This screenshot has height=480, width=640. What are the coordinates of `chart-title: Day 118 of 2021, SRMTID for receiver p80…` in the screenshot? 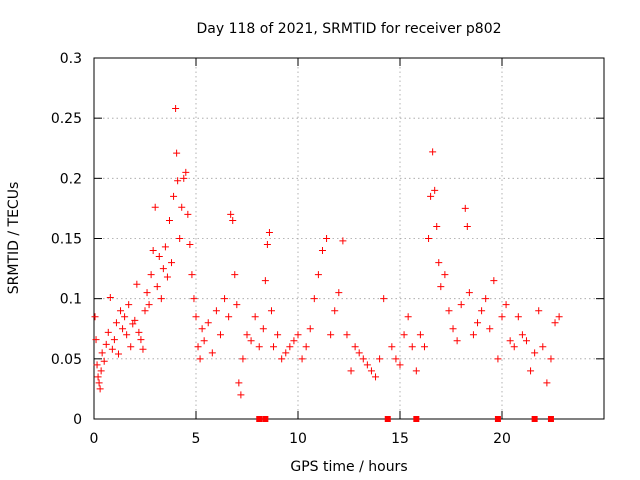 It's located at (348, 29).